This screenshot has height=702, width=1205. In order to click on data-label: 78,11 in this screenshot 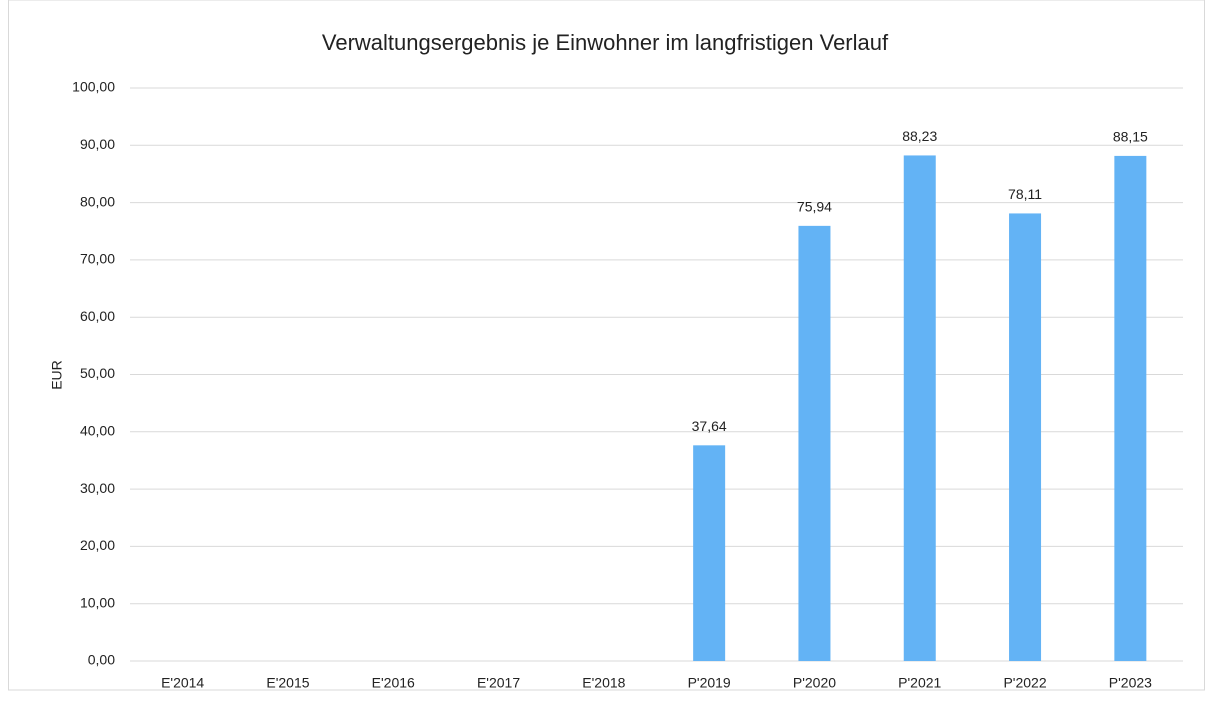, I will do `click(1025, 194)`.